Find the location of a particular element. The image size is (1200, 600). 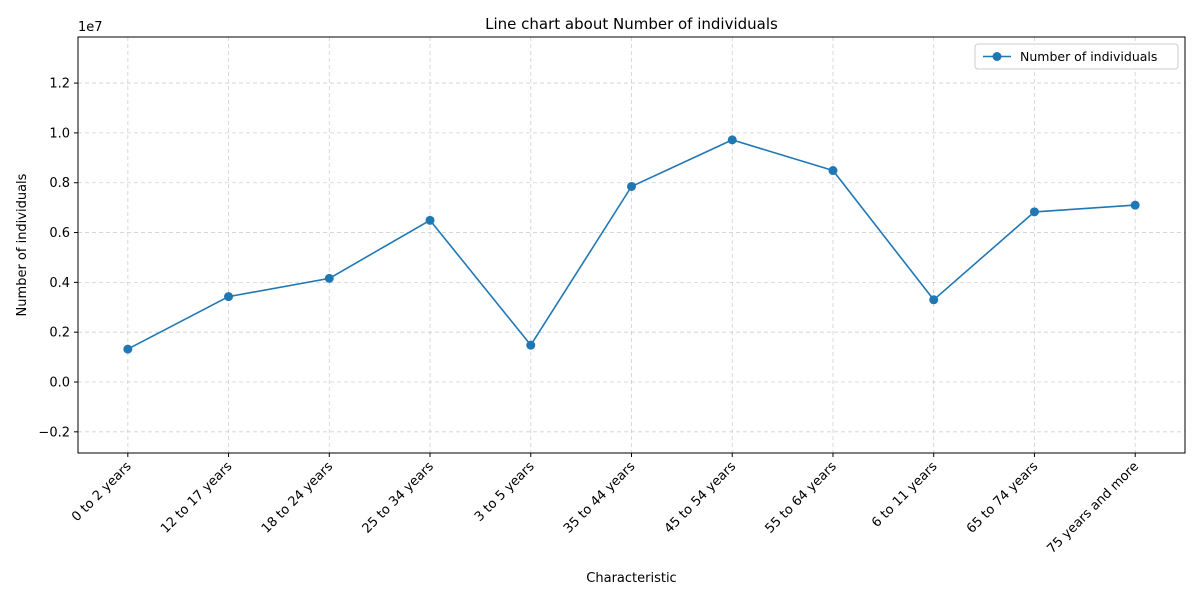

y-tick-label: −0.2 is located at coordinates (54, 432).